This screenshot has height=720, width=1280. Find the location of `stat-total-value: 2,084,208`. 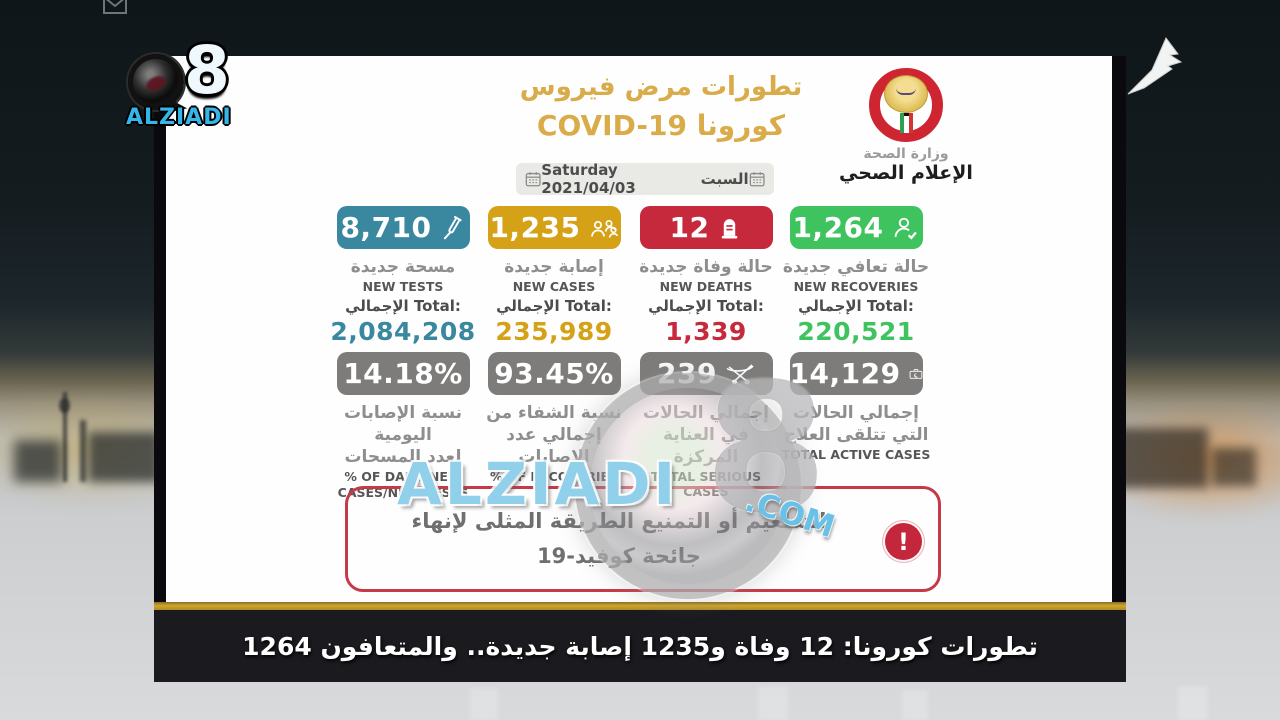

stat-total-value: 2,084,208 is located at coordinates (403, 331).